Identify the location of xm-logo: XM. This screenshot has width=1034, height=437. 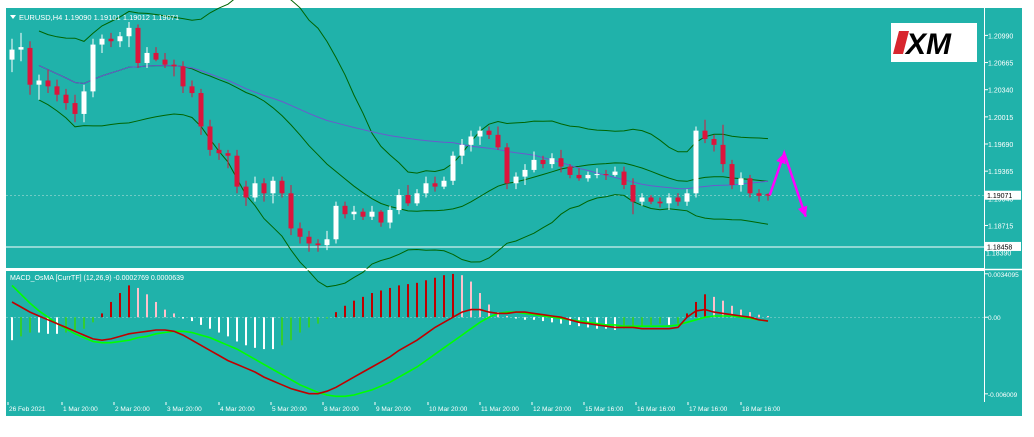
(934, 42).